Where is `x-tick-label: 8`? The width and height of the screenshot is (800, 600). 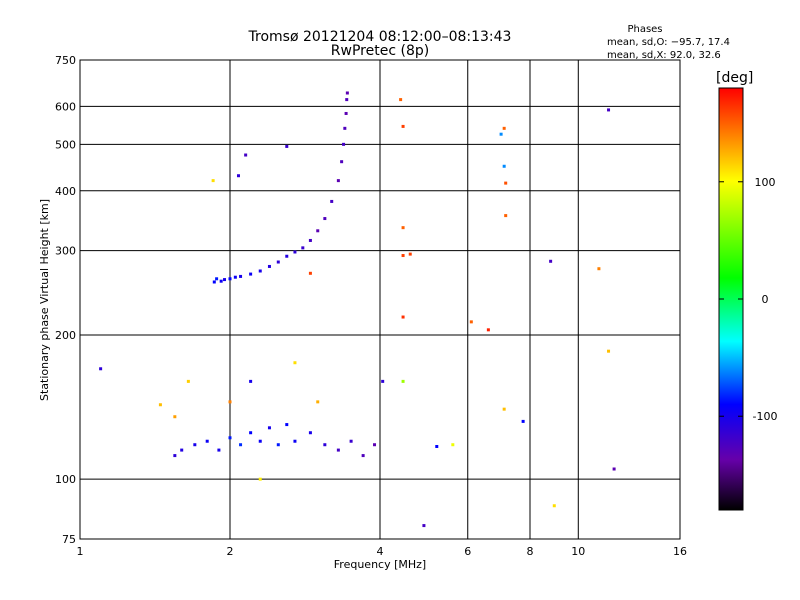 x-tick-label: 8 is located at coordinates (530, 551).